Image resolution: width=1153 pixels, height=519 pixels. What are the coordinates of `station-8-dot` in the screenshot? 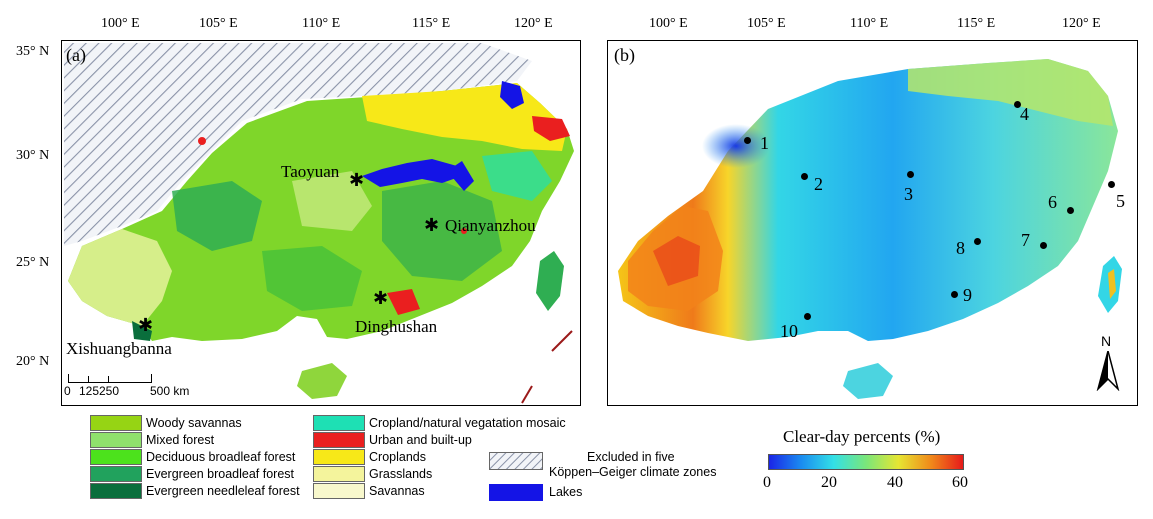 It's located at (977, 241).